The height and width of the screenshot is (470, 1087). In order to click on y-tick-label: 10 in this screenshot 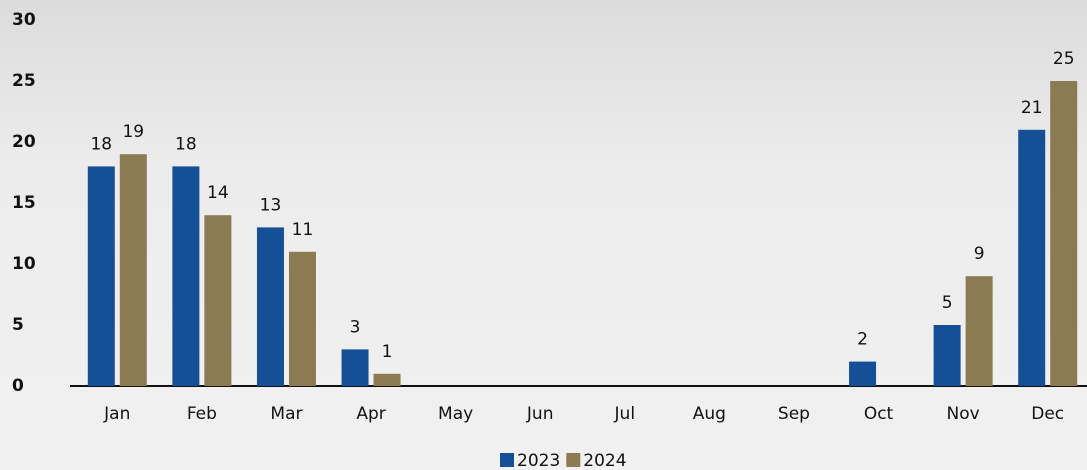, I will do `click(24, 264)`.